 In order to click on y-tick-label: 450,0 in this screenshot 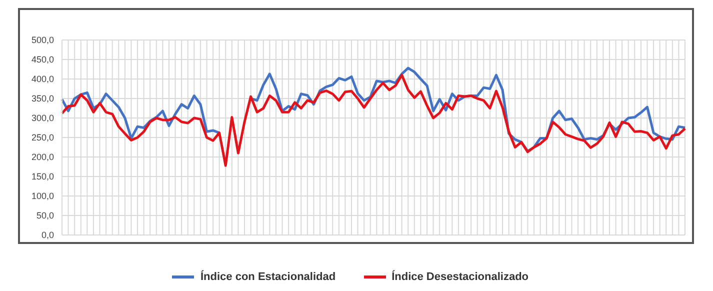, I will do `click(42, 59)`.